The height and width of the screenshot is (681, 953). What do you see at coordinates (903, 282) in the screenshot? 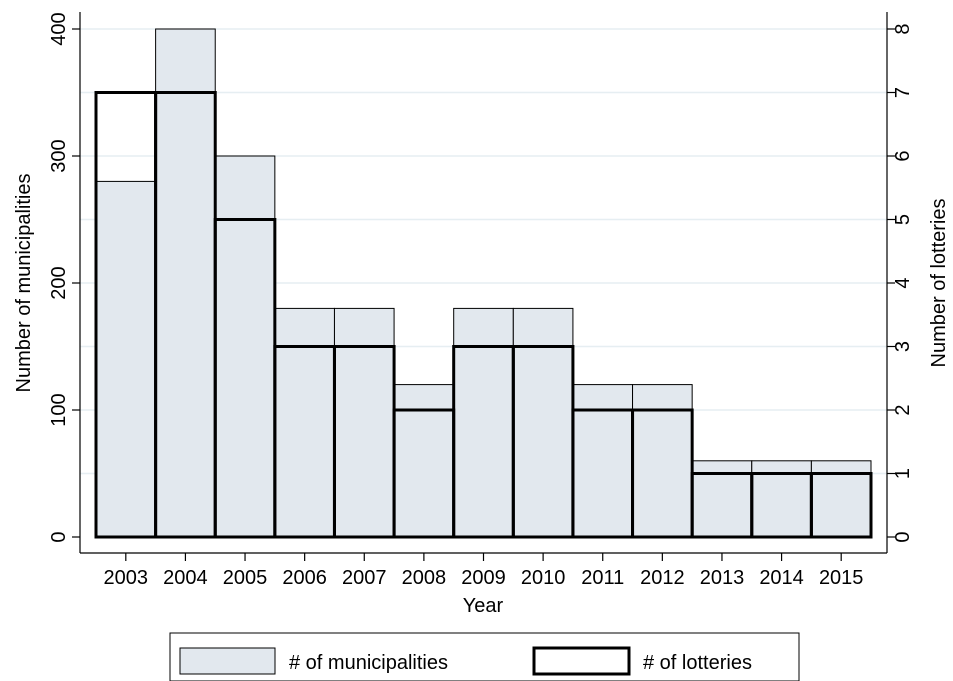
I see `y-right-tick-label: 4` at bounding box center [903, 282].